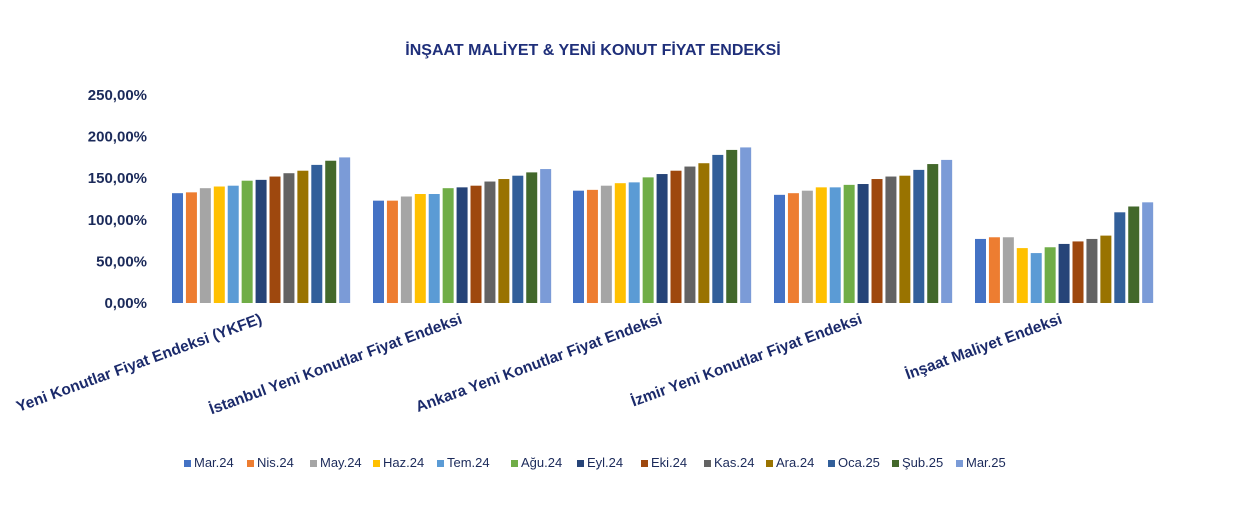 The width and height of the screenshot is (1240, 530). I want to click on legend-label: Nis.24, so click(275, 462).